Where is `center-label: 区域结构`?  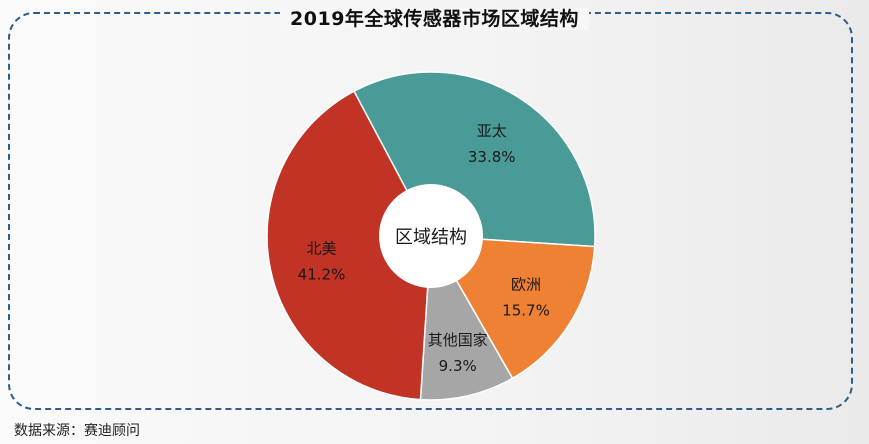 center-label: 区域结构 is located at coordinates (431, 237).